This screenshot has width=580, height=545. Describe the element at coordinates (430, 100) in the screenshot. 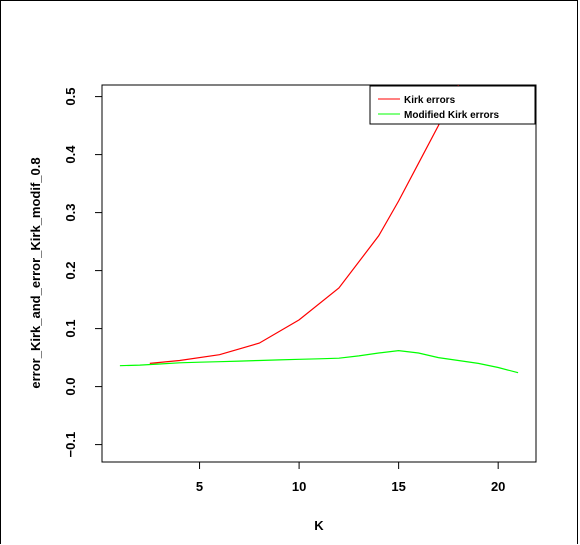

I see `legend-label-kirk-errors: Kirk errors` at that location.